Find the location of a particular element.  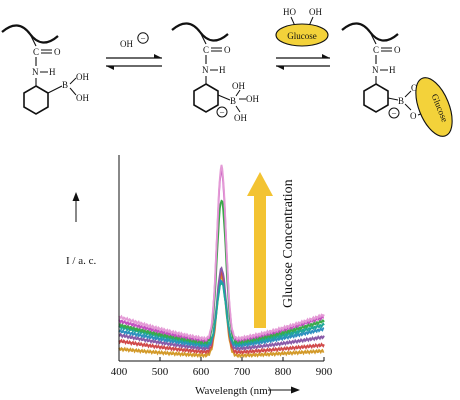

glucose-reagent-shape is located at coordinates (302, 35).